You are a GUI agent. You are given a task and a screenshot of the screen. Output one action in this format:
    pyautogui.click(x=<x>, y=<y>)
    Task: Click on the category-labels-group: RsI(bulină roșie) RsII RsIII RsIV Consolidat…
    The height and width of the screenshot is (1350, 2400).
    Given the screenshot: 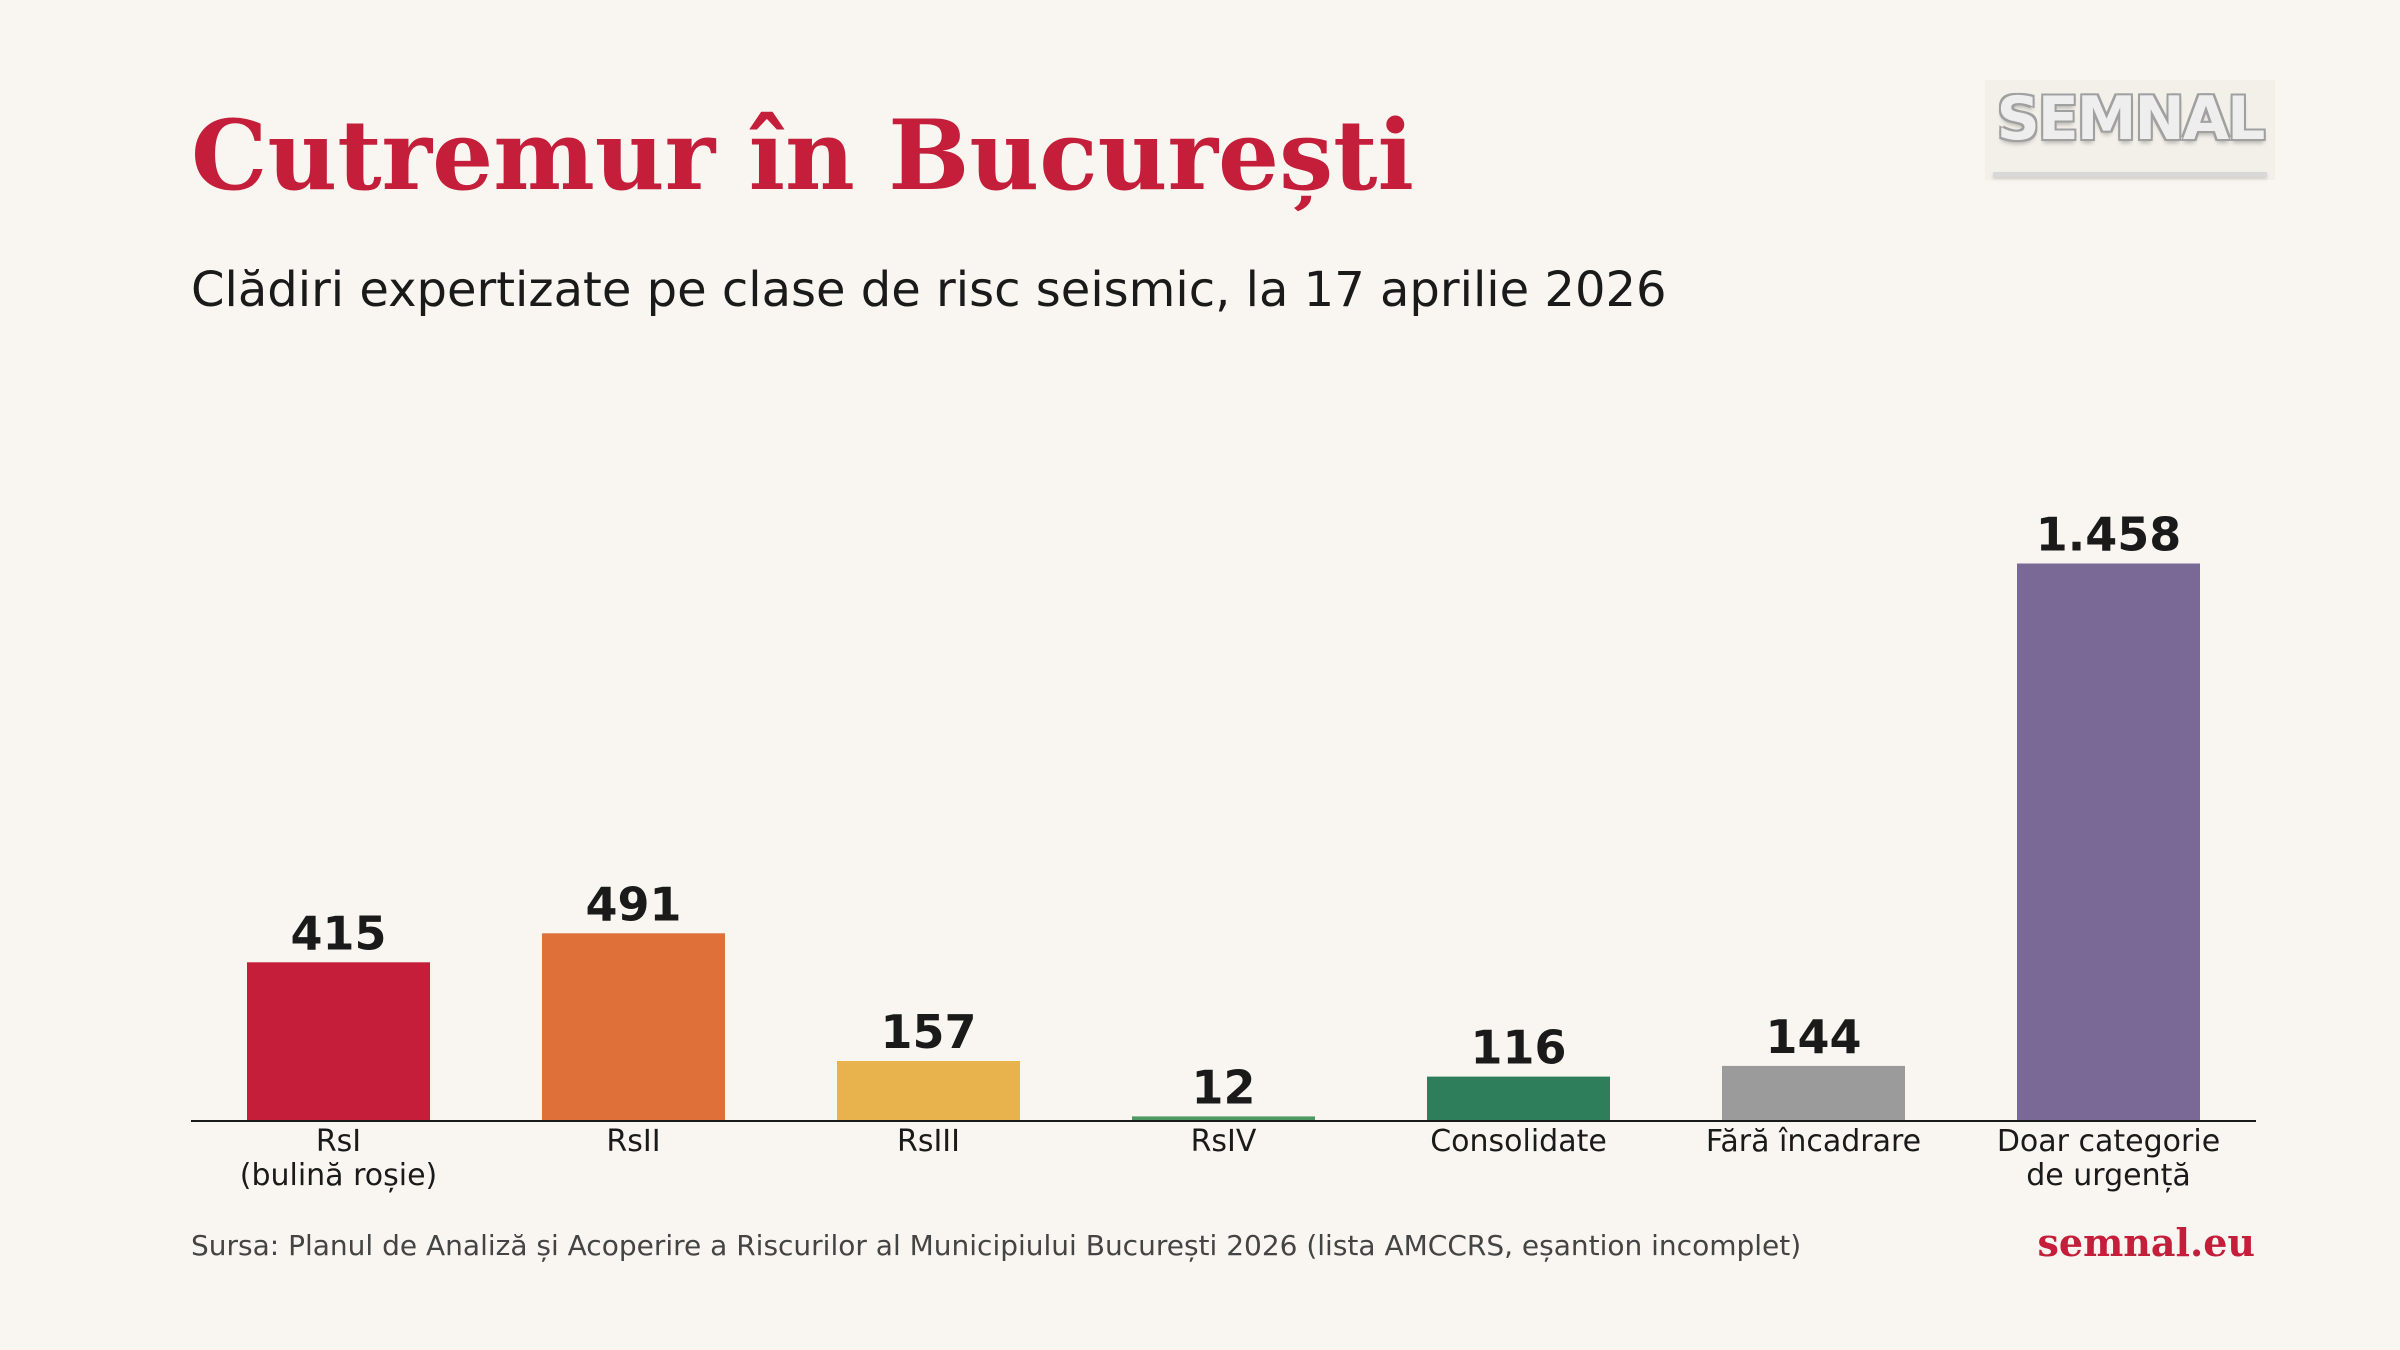 What is the action you would take?
    pyautogui.click(x=1230, y=1158)
    